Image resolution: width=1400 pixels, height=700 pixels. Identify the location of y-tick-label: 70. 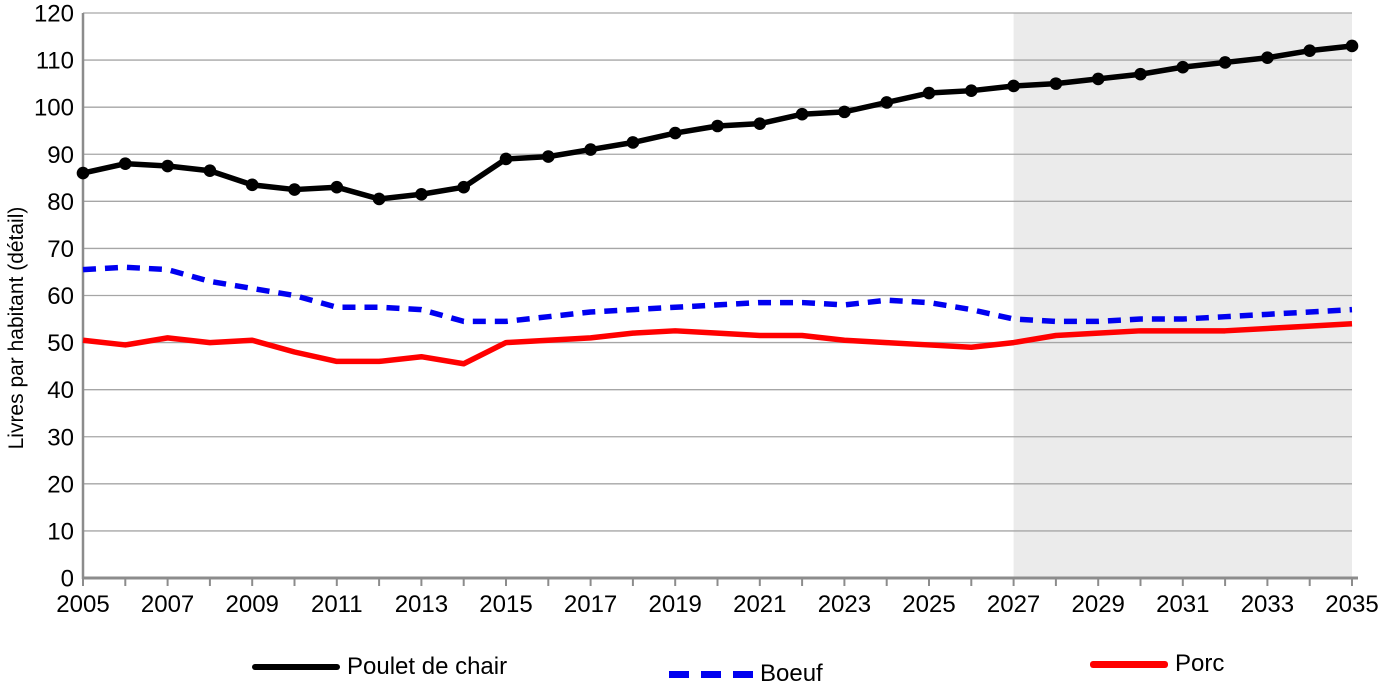
(60, 249).